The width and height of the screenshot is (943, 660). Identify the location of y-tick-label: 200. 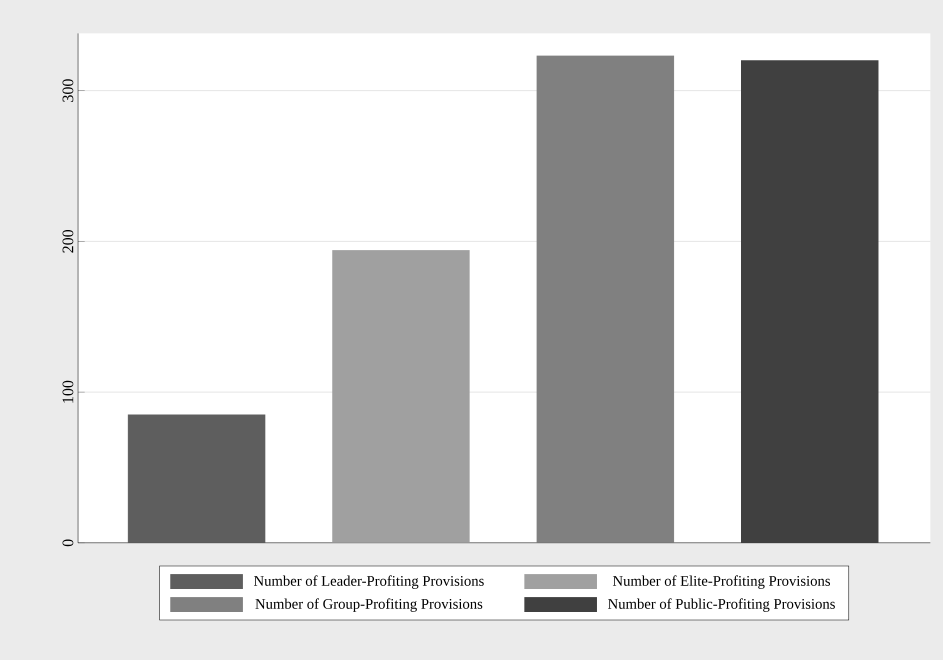
(68, 241).